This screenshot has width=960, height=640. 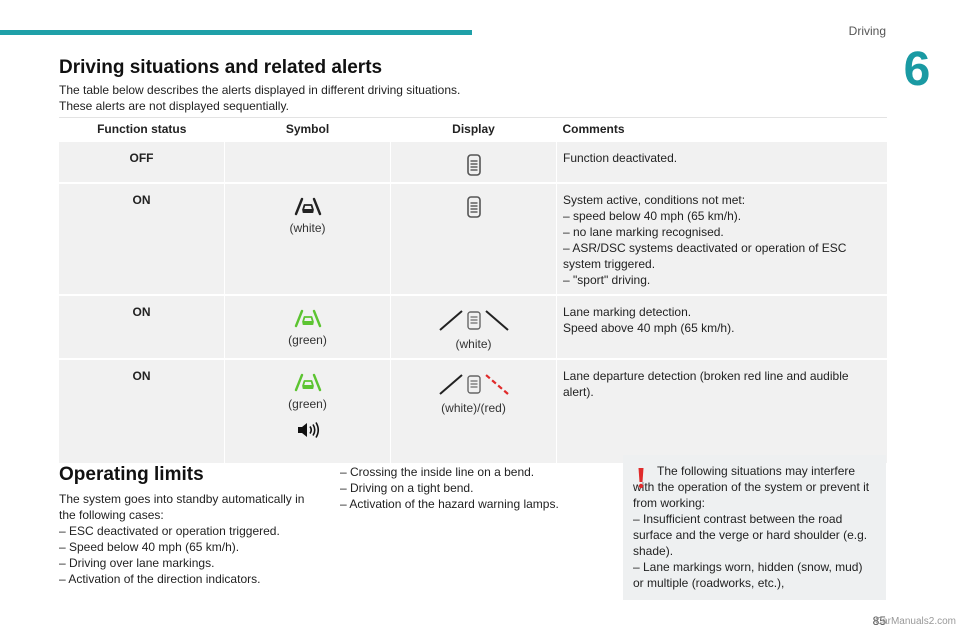 What do you see at coordinates (620, 158) in the screenshot?
I see `comment-line: Function deactivated.` at bounding box center [620, 158].